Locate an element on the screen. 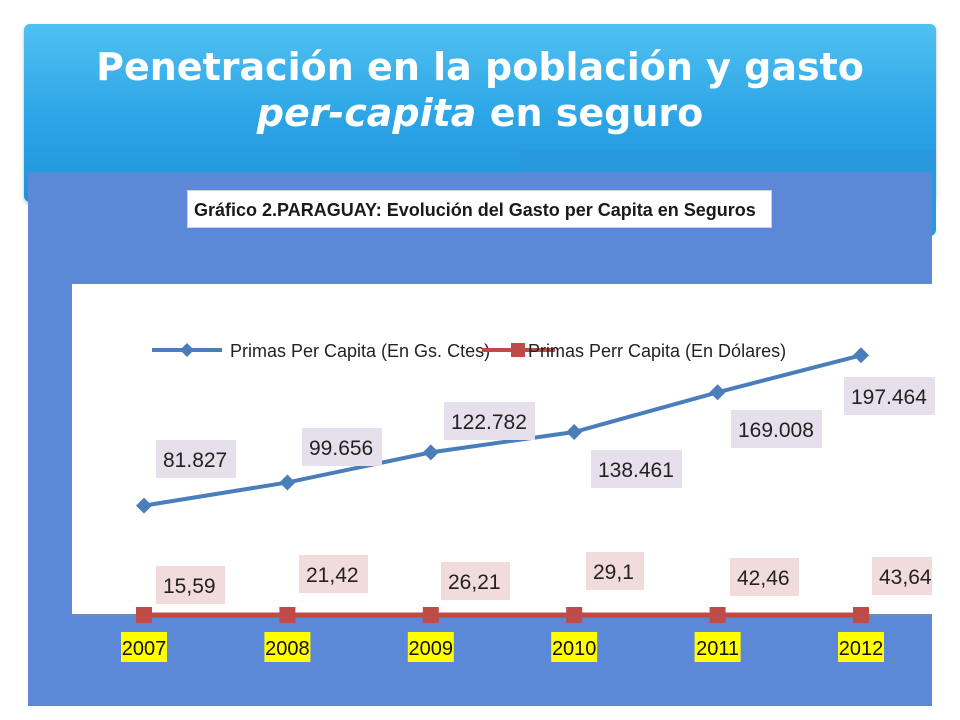  slide-title-rest: en seguro is located at coordinates (596, 113).